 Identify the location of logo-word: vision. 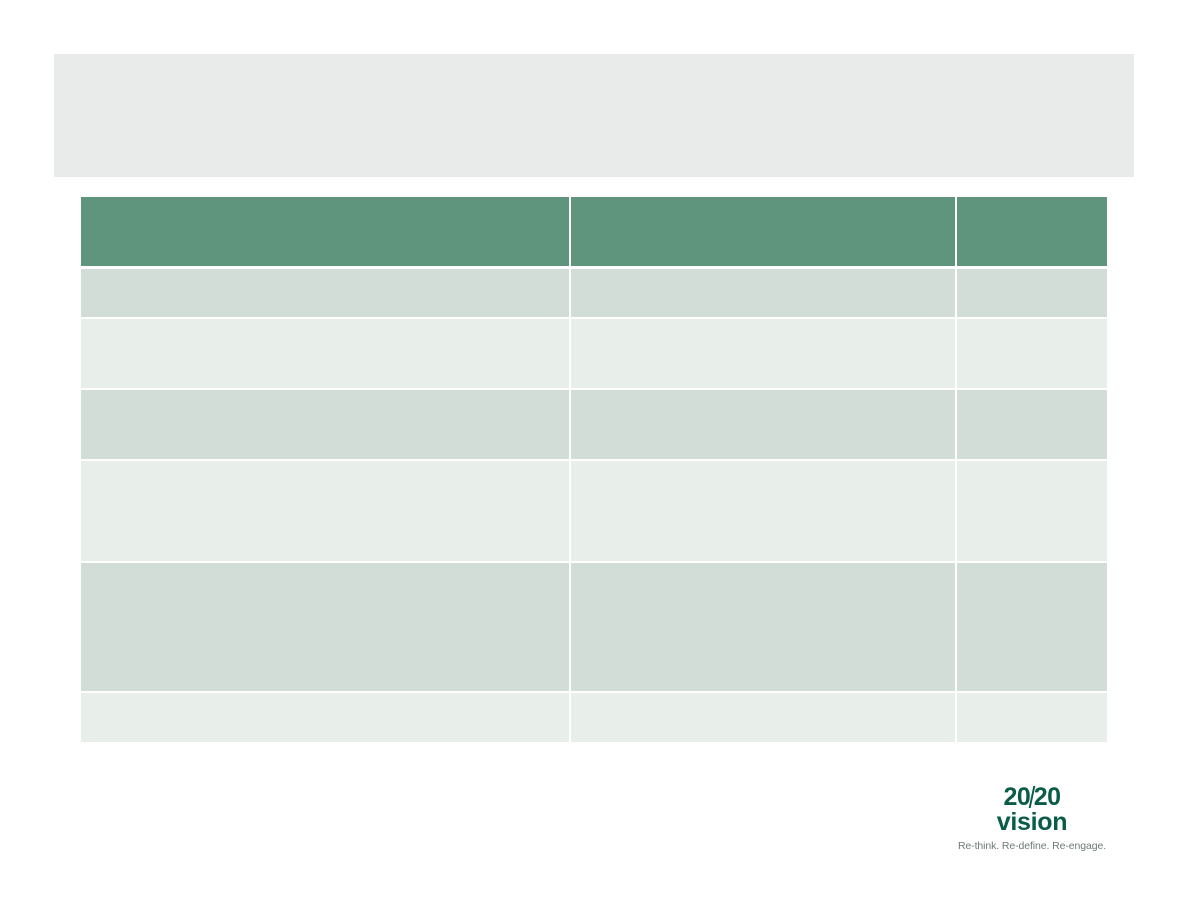
(1032, 822).